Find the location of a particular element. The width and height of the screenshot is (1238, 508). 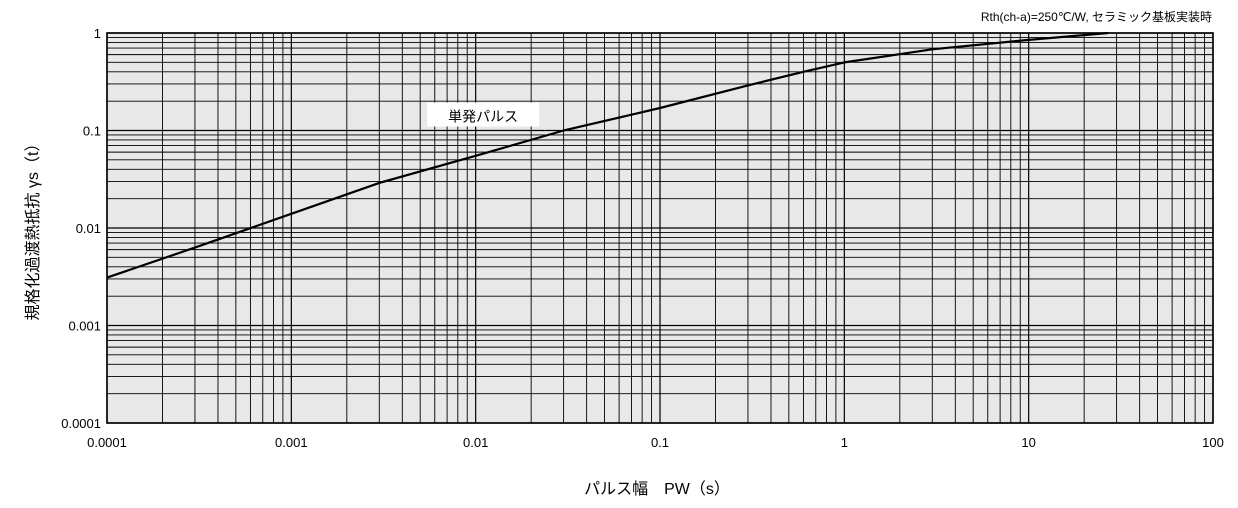

y-tick-label: 0.1 is located at coordinates (92, 131).